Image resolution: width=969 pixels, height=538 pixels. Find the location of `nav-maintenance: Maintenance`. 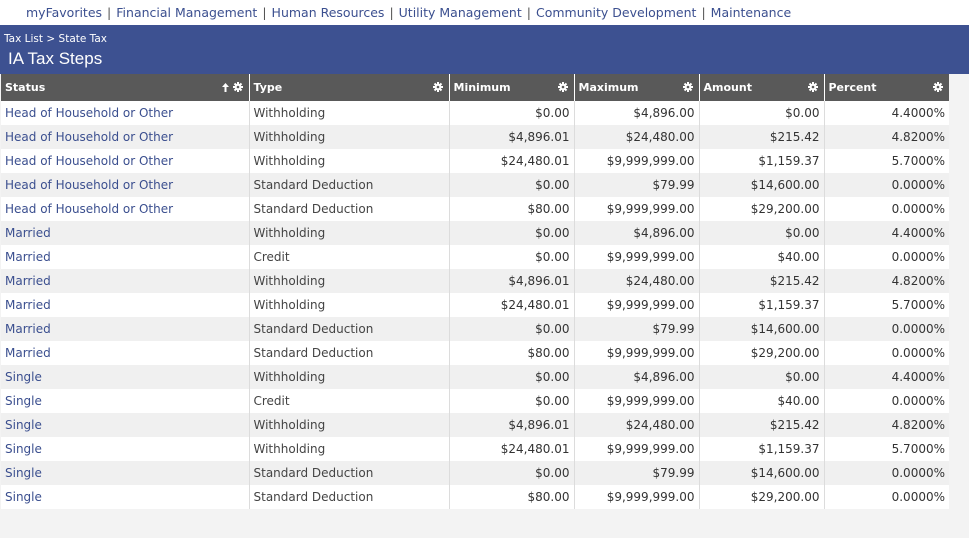

nav-maintenance: Maintenance is located at coordinates (751, 12).